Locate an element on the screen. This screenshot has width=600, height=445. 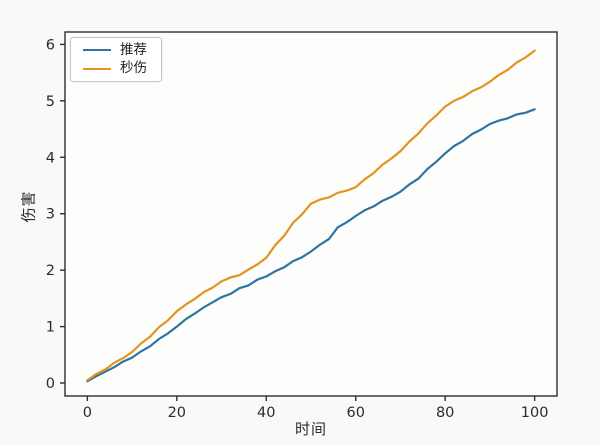
y-tick-label: 1 is located at coordinates (50, 328).